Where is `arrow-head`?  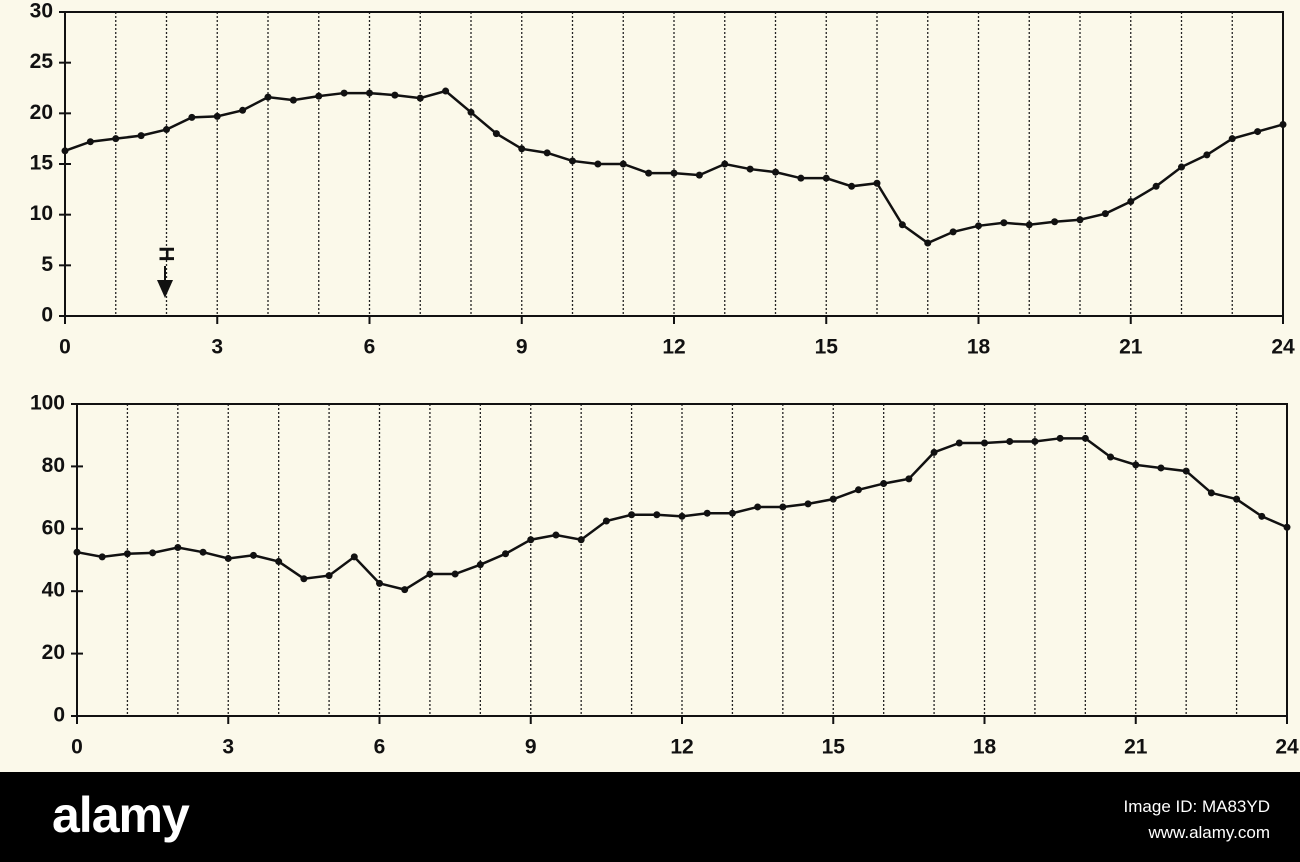
arrow-head is located at coordinates (165, 289).